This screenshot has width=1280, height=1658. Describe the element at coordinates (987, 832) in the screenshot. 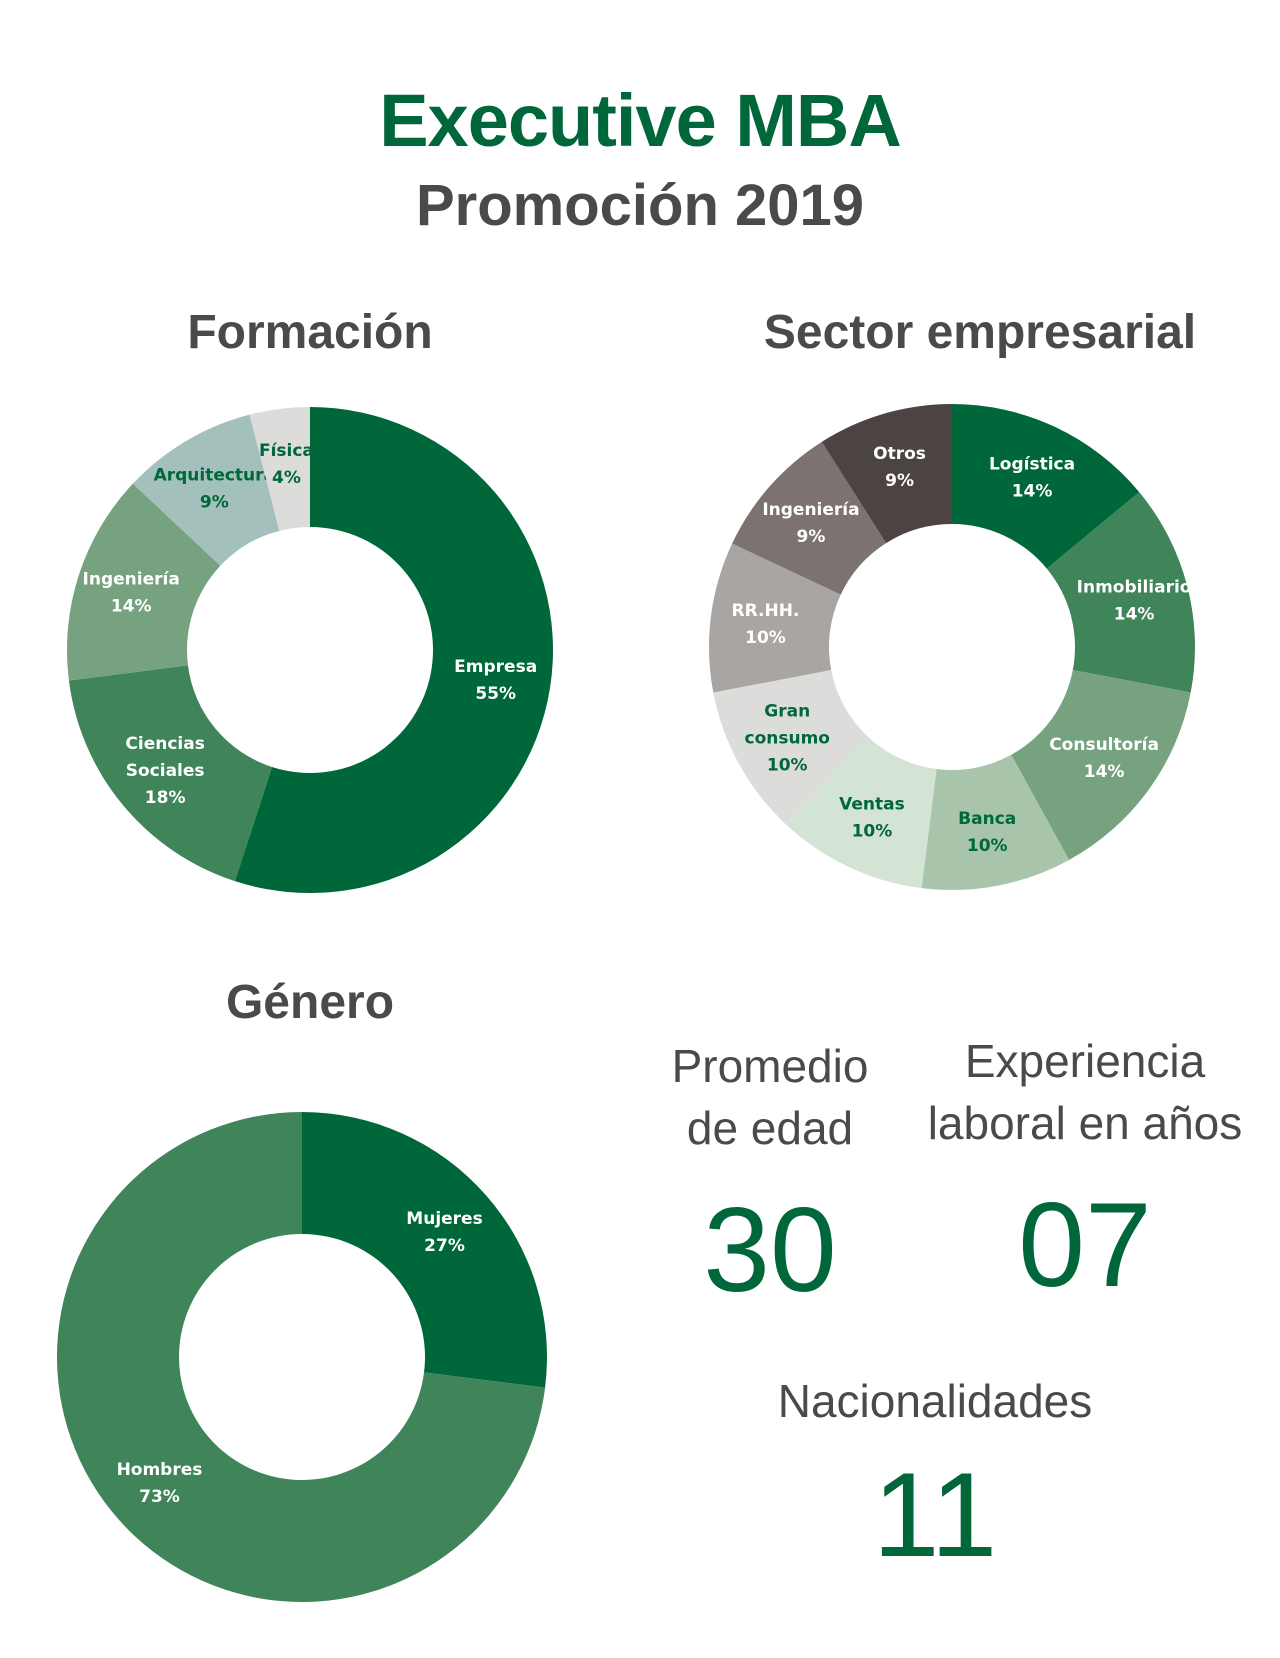

I see `slice-label-banca: Banca 10%` at that location.